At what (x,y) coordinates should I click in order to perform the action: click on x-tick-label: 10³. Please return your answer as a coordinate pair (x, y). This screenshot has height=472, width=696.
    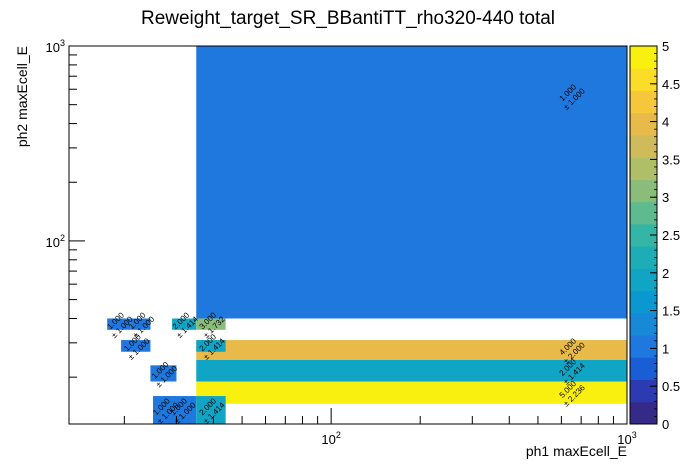
    Looking at the image, I should click on (626, 438).